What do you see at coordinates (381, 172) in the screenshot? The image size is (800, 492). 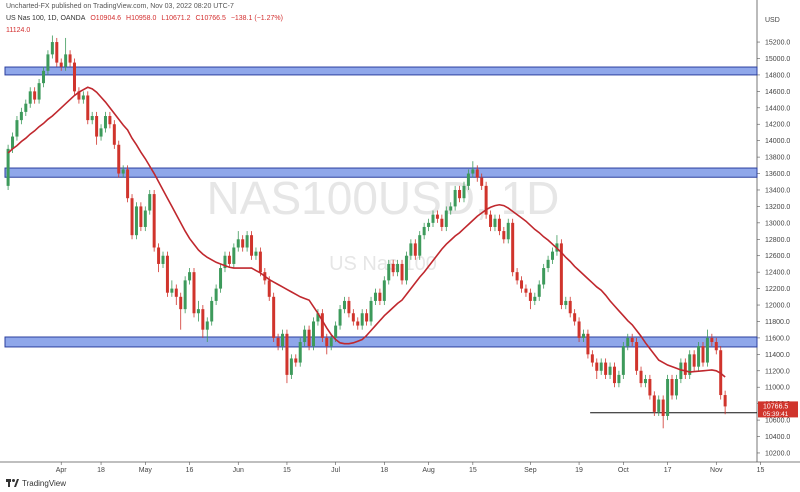 I see `zone` at bounding box center [381, 172].